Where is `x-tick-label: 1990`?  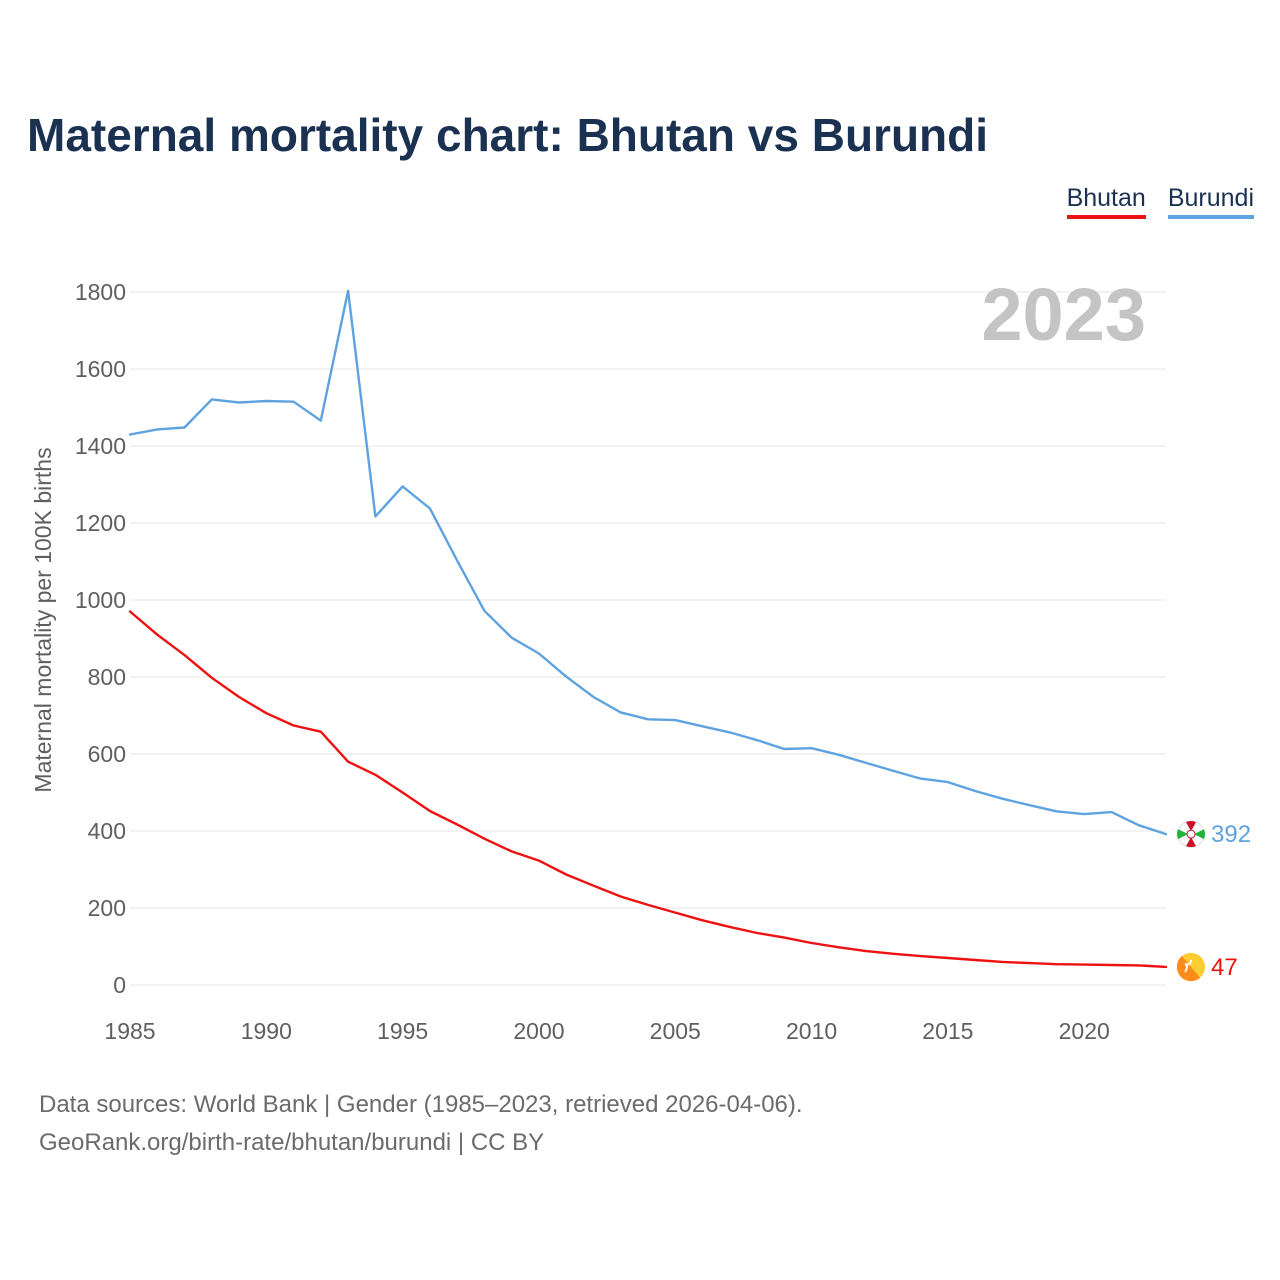
x-tick-label: 1990 is located at coordinates (266, 1031).